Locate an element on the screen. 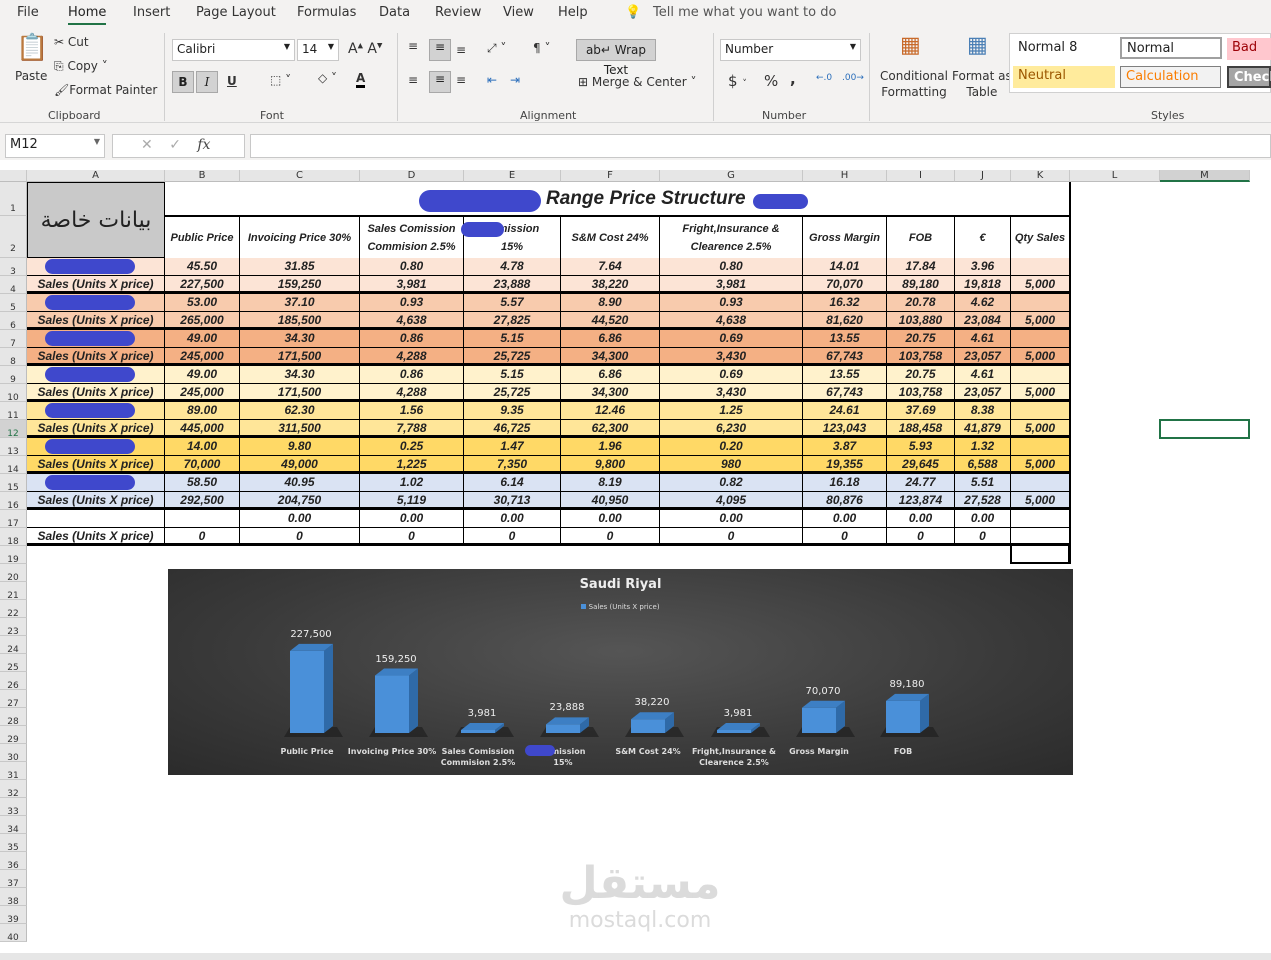  table-cell: 31.85 is located at coordinates (300, 267).